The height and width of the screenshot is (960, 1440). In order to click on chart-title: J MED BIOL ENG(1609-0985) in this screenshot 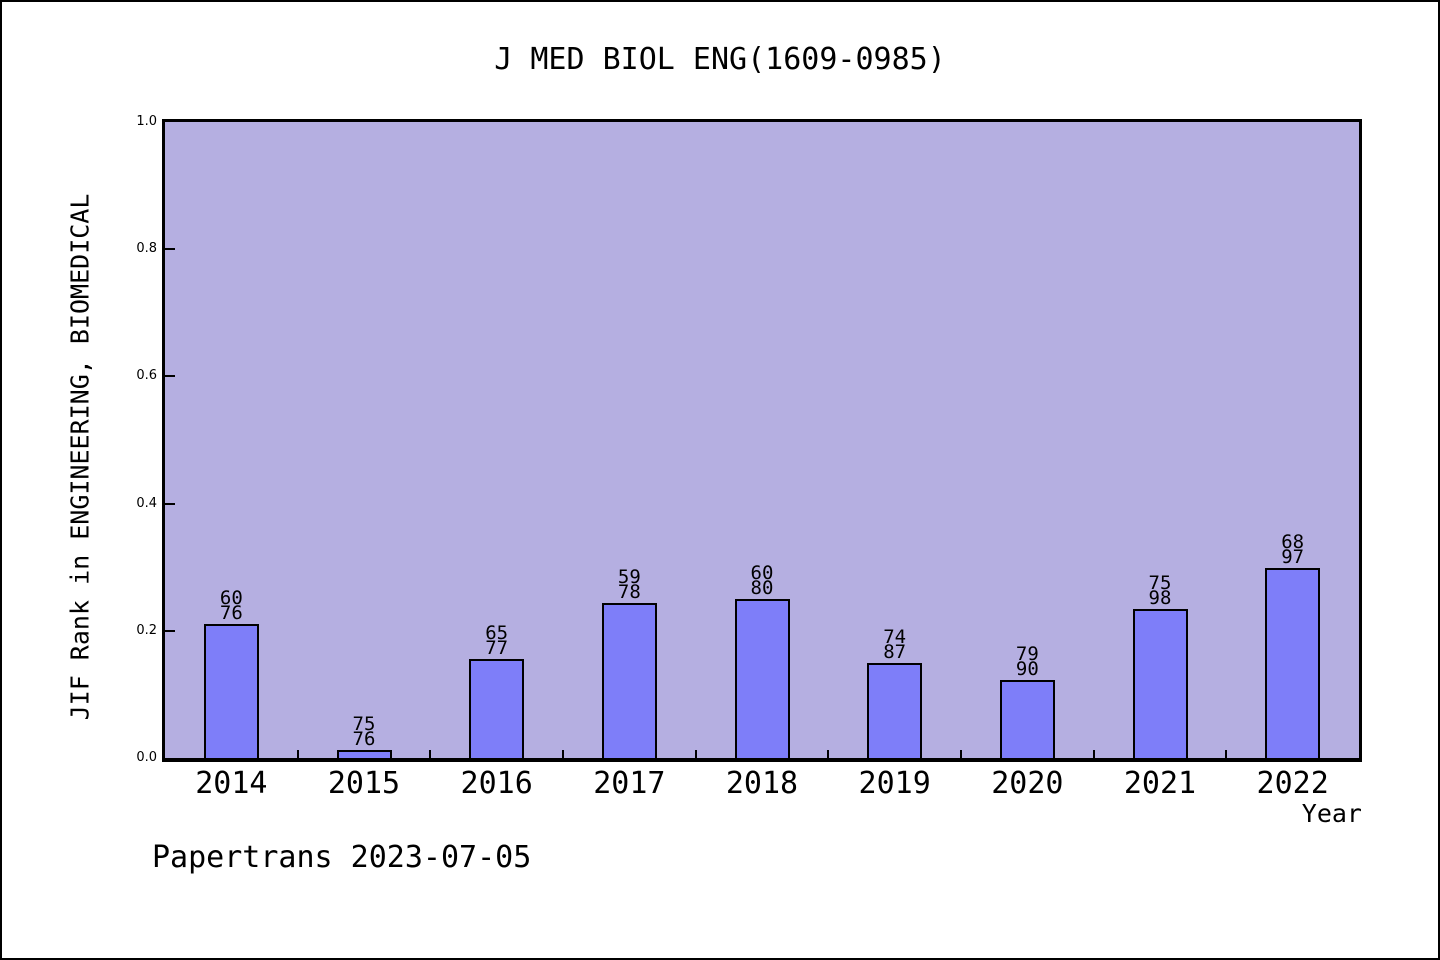, I will do `click(720, 59)`.